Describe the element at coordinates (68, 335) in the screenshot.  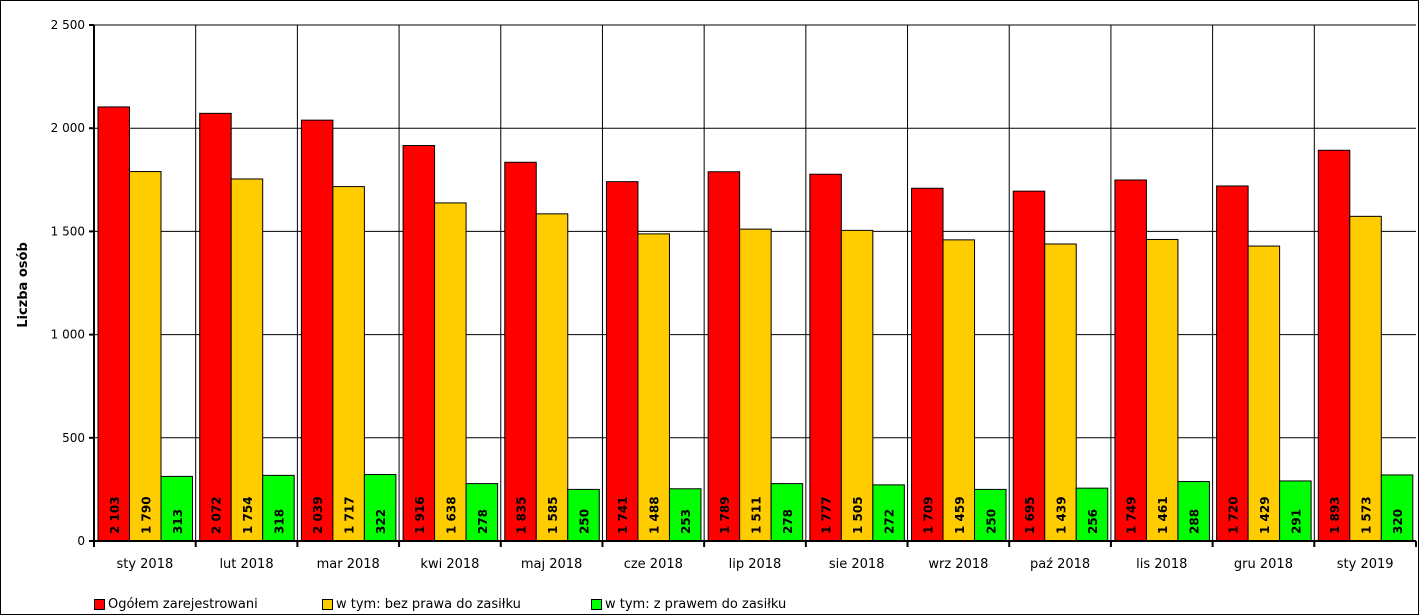
I see `y-tick-label: 1 000` at that location.